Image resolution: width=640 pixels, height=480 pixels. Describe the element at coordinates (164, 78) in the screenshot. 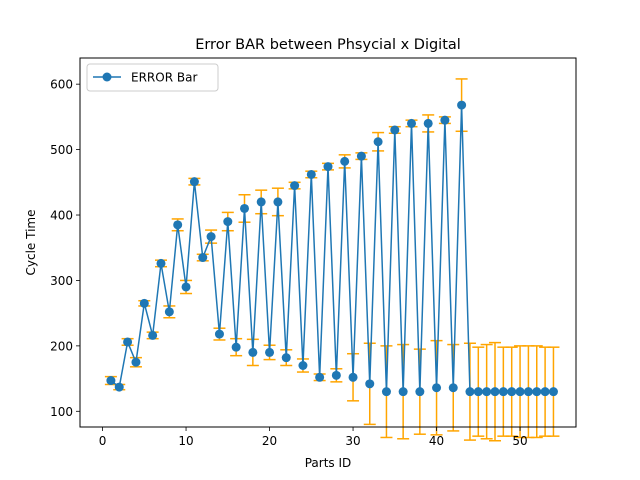

I see `legend-label: ERROR Bar` at that location.